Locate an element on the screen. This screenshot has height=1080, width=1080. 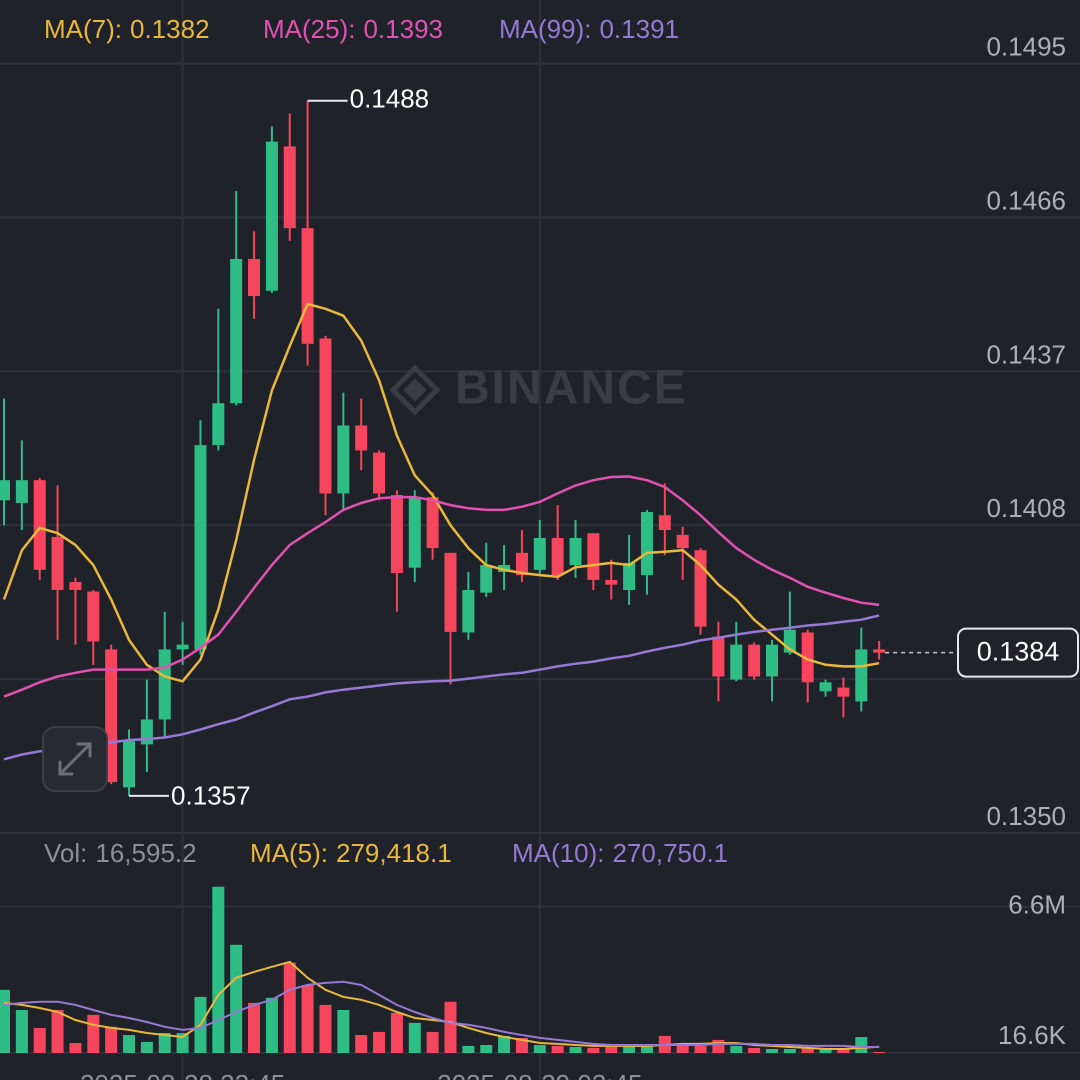
legend-name: MA(10): is located at coordinates (558, 853).